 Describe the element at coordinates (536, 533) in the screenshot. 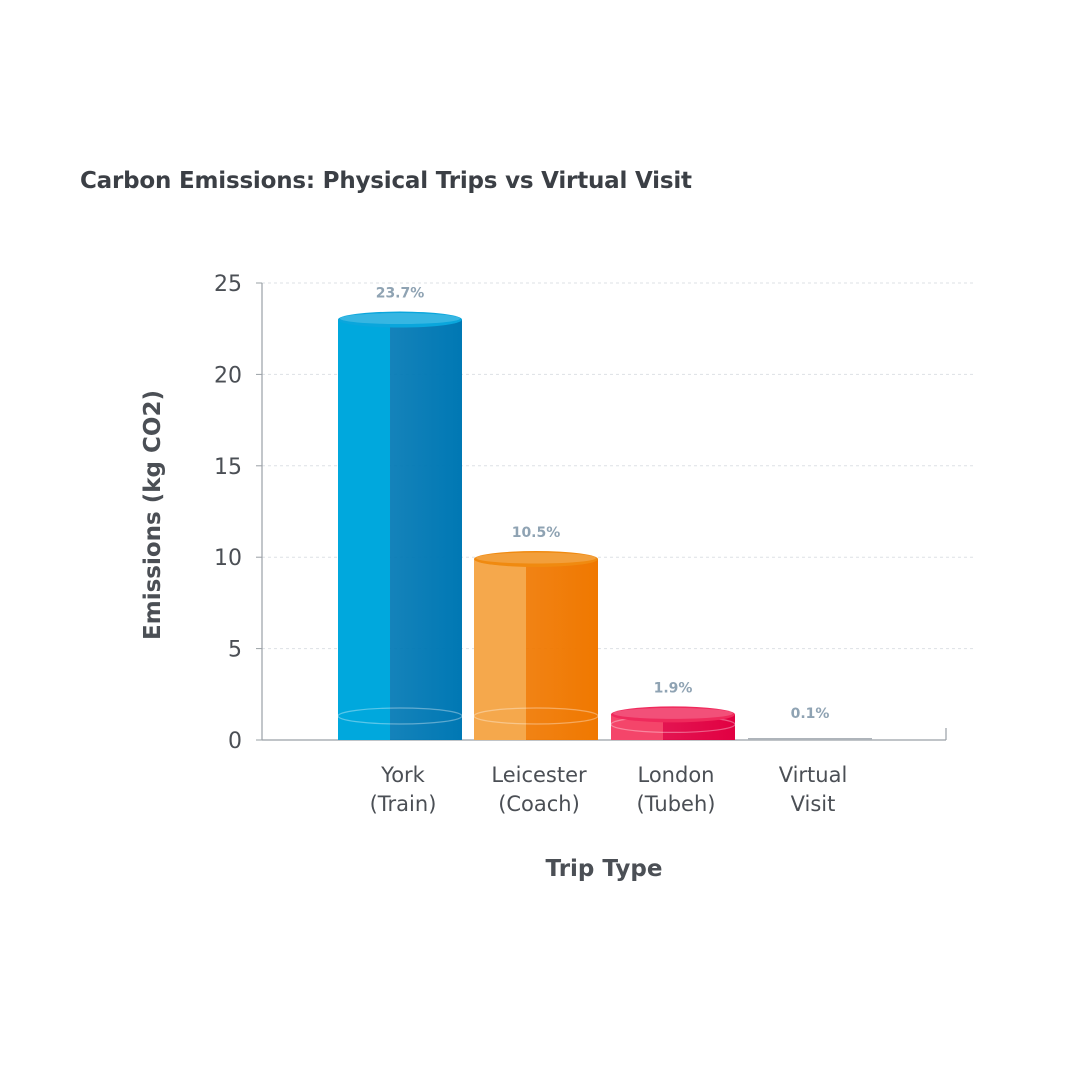

I see `data-label: 10.5%` at that location.